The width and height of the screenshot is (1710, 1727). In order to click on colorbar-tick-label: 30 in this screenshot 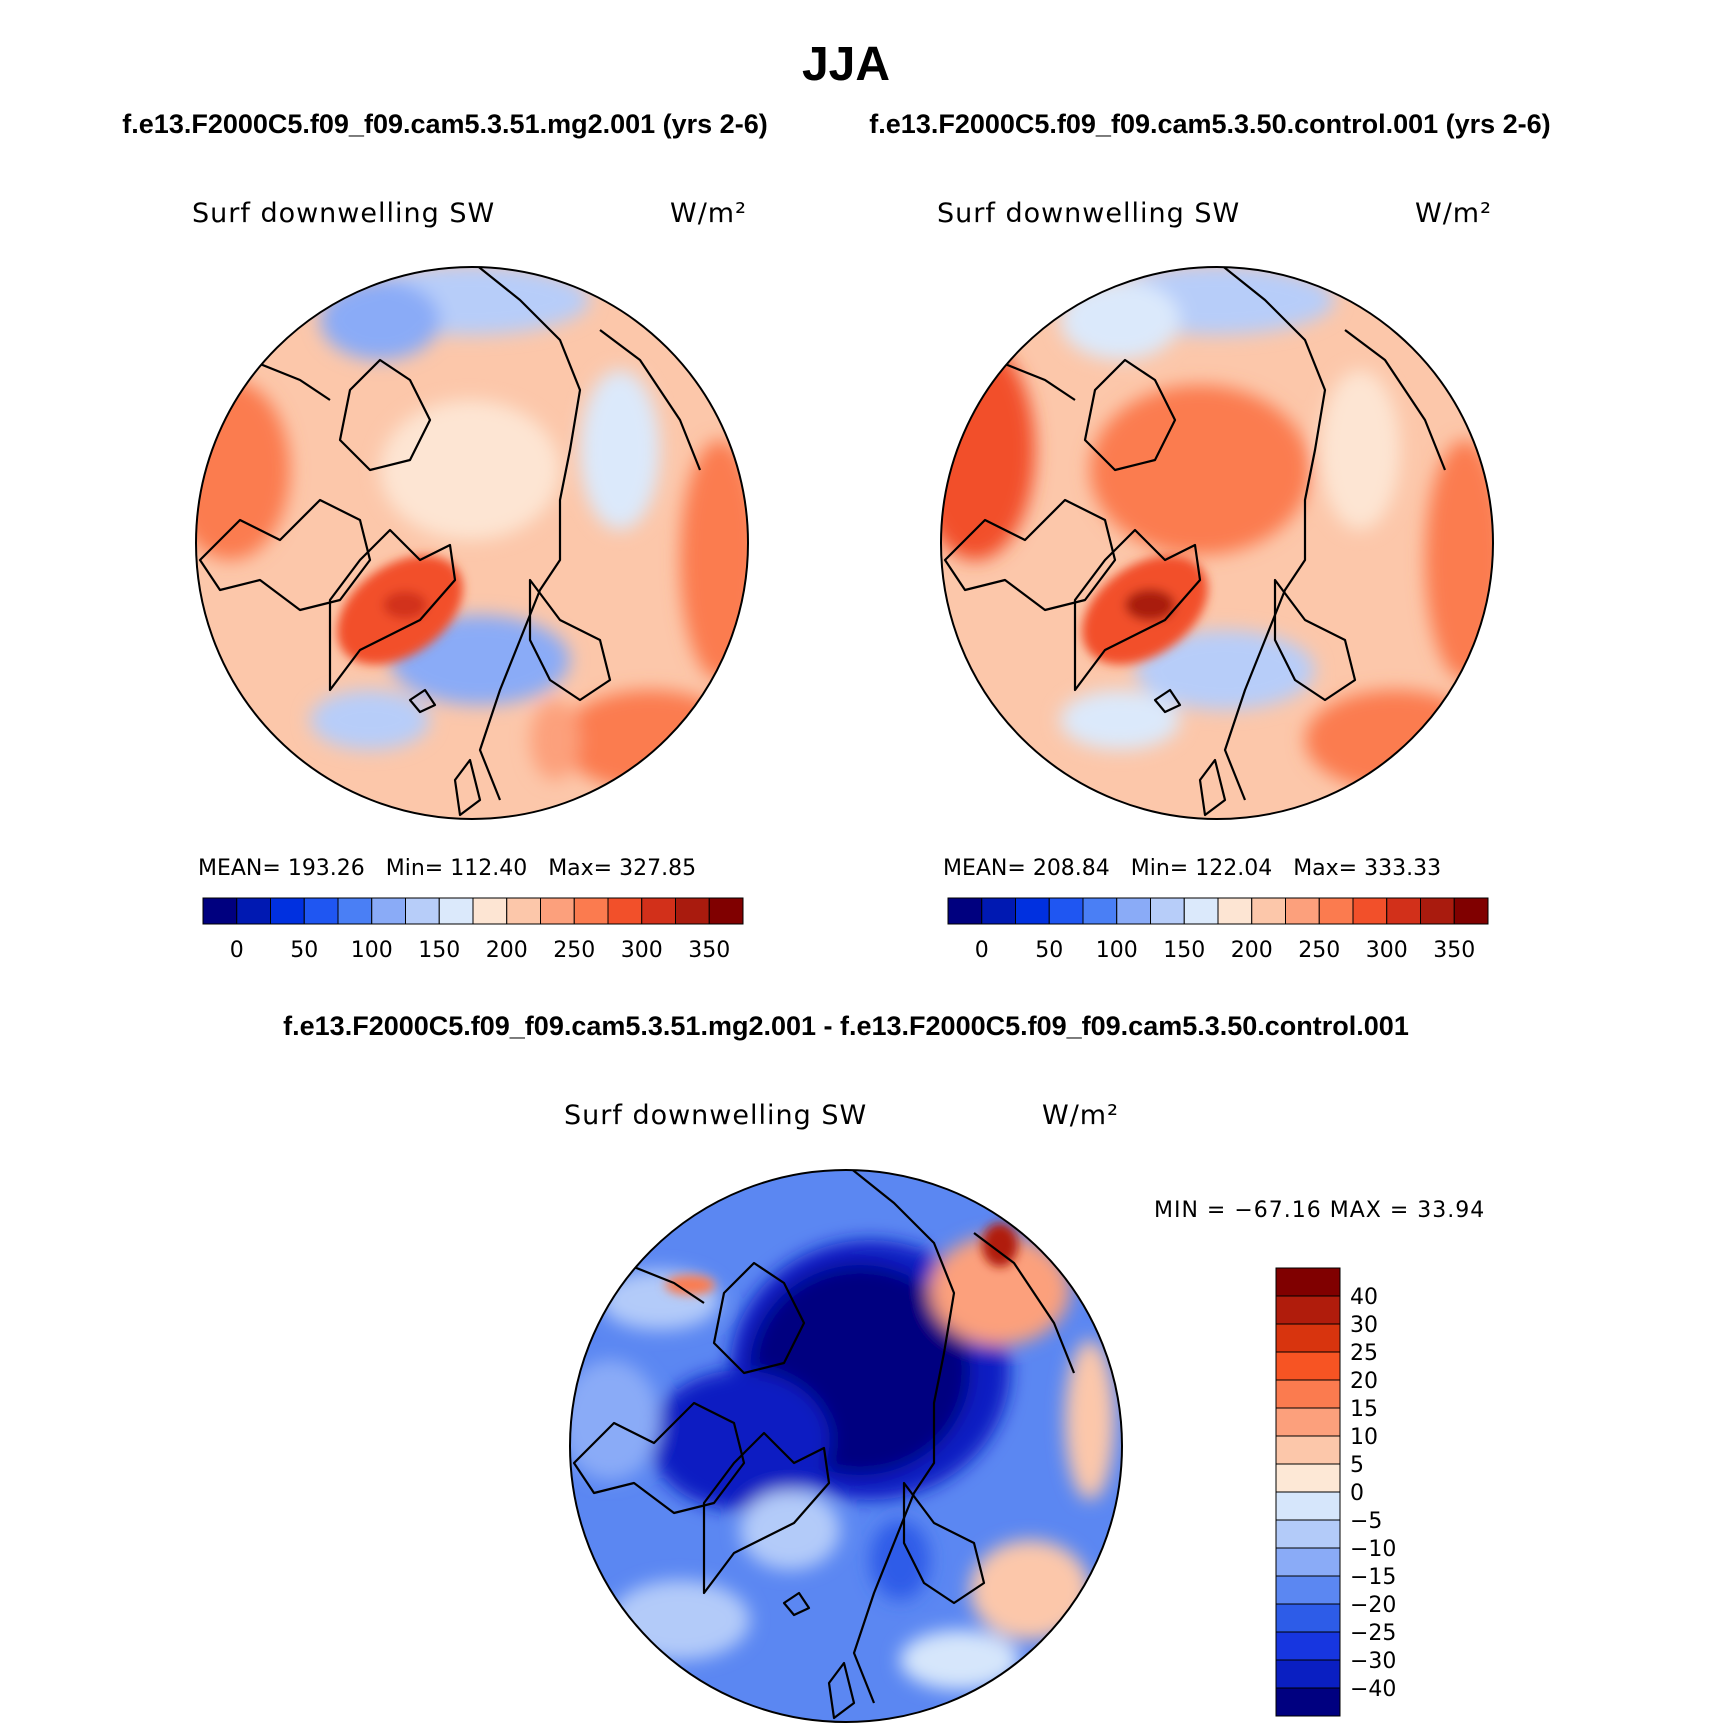, I will do `click(1364, 1325)`.